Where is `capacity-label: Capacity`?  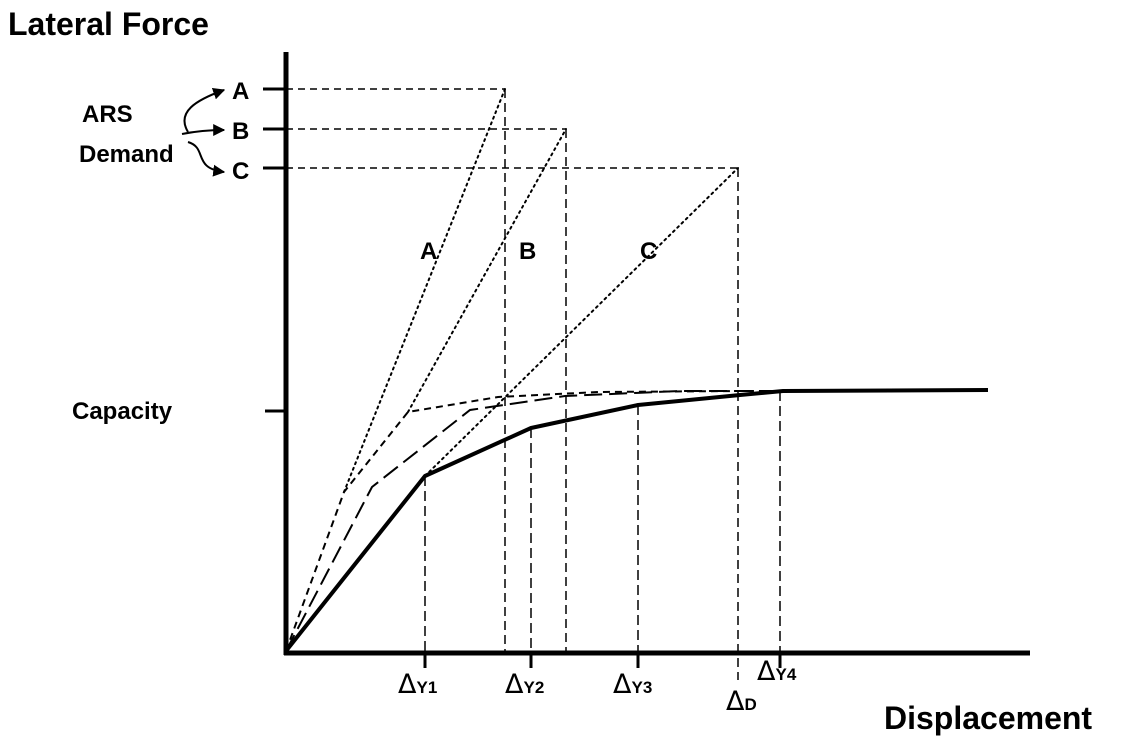
capacity-label: Capacity is located at coordinates (122, 411).